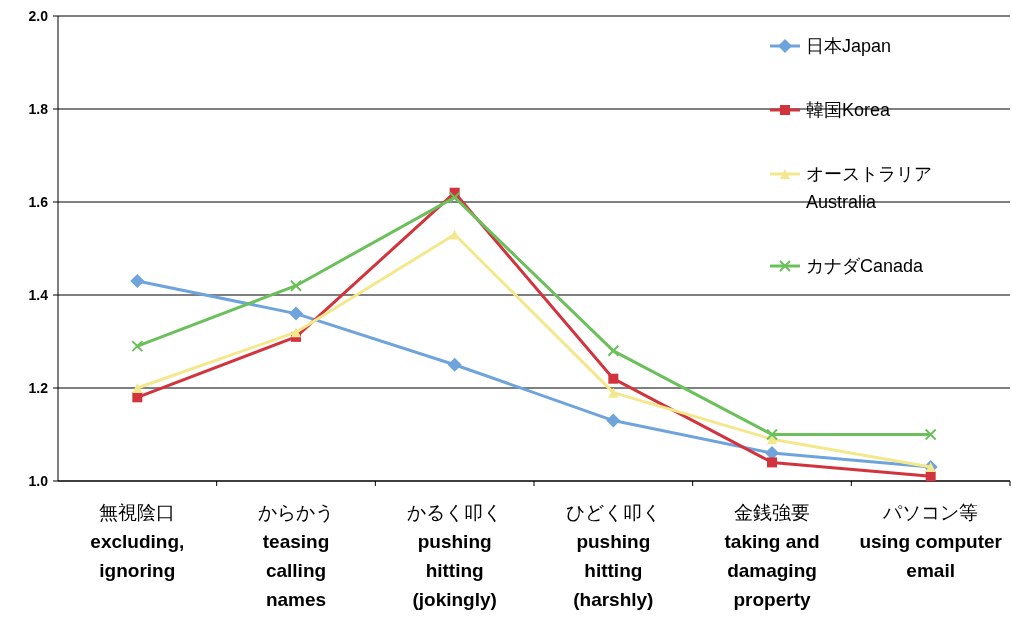 The height and width of the screenshot is (619, 1012). What do you see at coordinates (38, 388) in the screenshot?
I see `y-tick-label: 1.2` at bounding box center [38, 388].